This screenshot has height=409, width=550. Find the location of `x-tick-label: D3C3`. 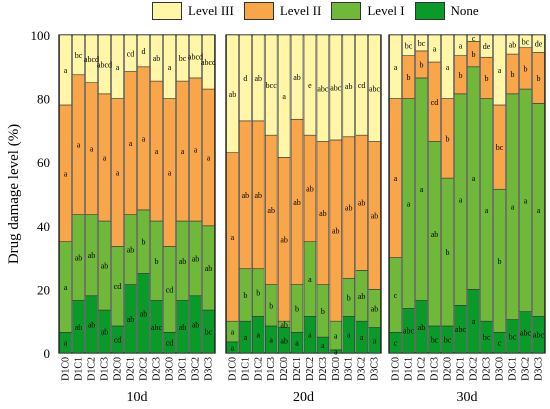

x-tick-label: D3C3 is located at coordinates (539, 369).